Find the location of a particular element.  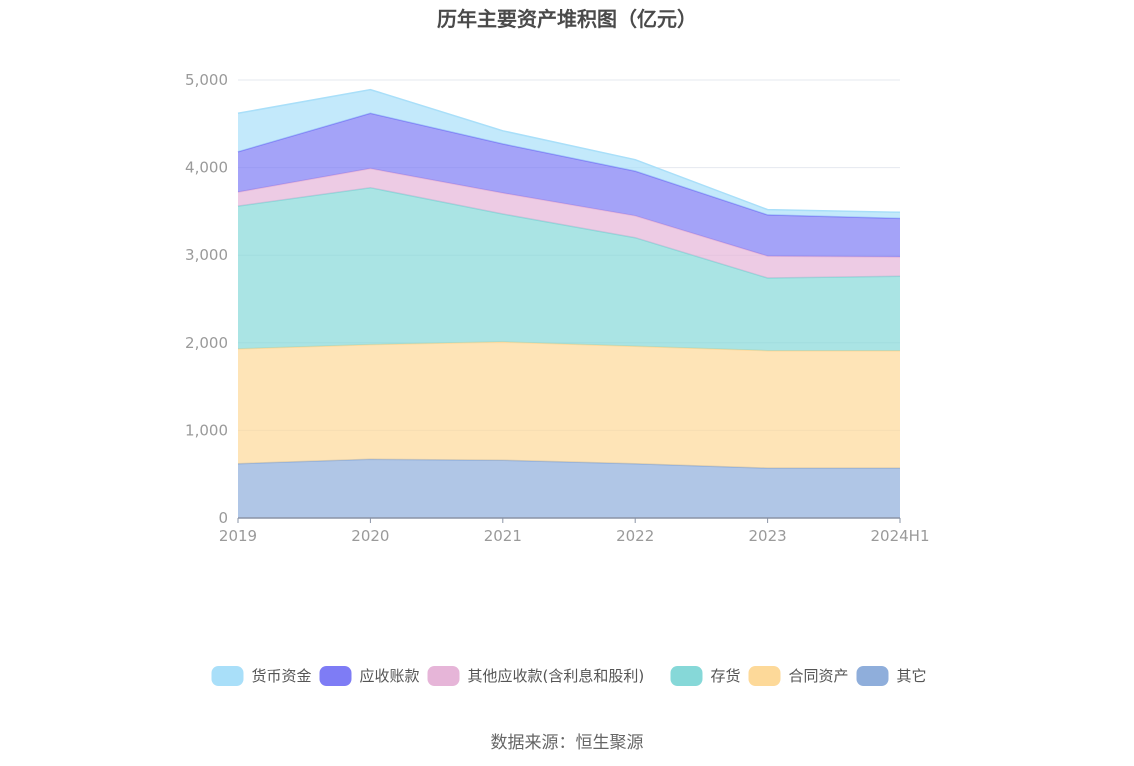

legend-item: 合同资产 is located at coordinates (798, 676).